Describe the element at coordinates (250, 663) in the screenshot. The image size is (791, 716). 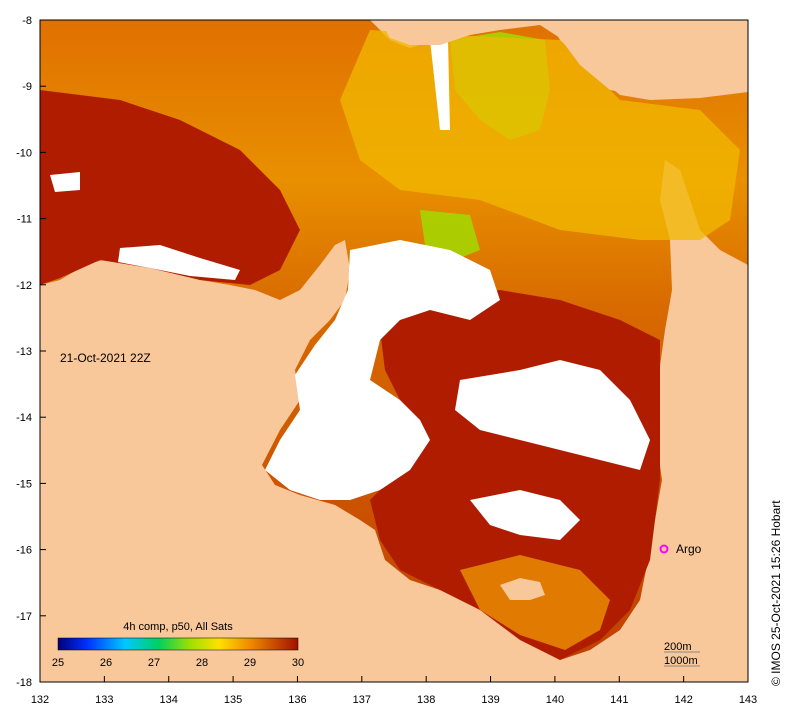
I see `colorbar-tick-label: 29` at that location.